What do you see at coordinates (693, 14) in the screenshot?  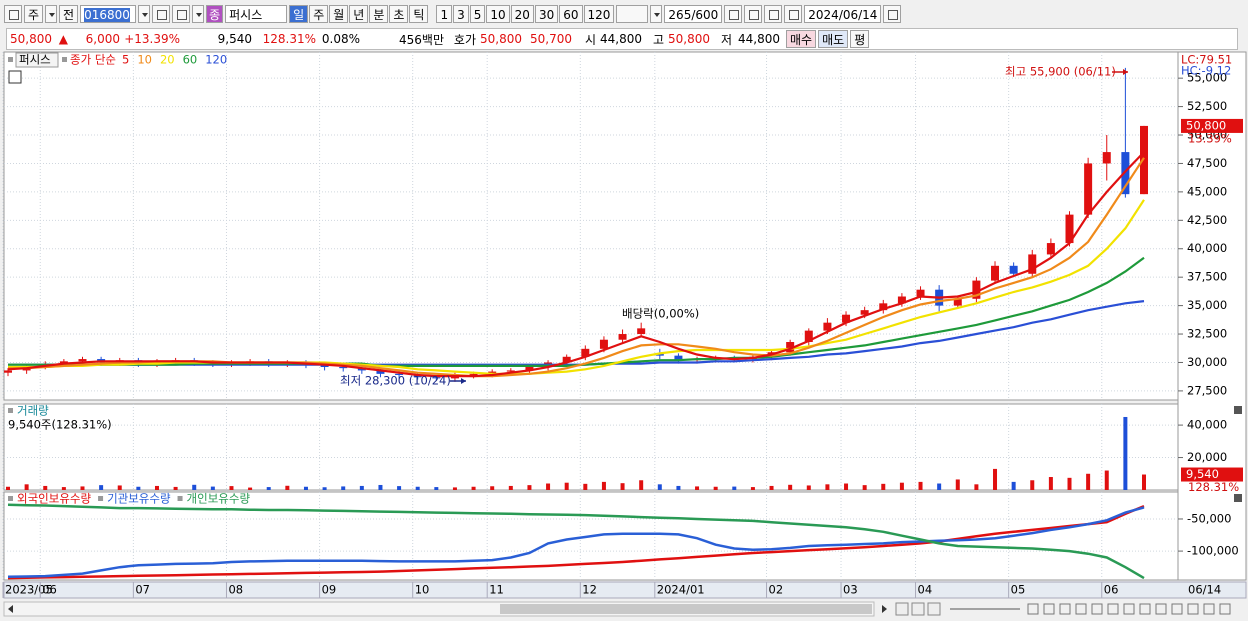 I see `count-box: 265/600` at bounding box center [693, 14].